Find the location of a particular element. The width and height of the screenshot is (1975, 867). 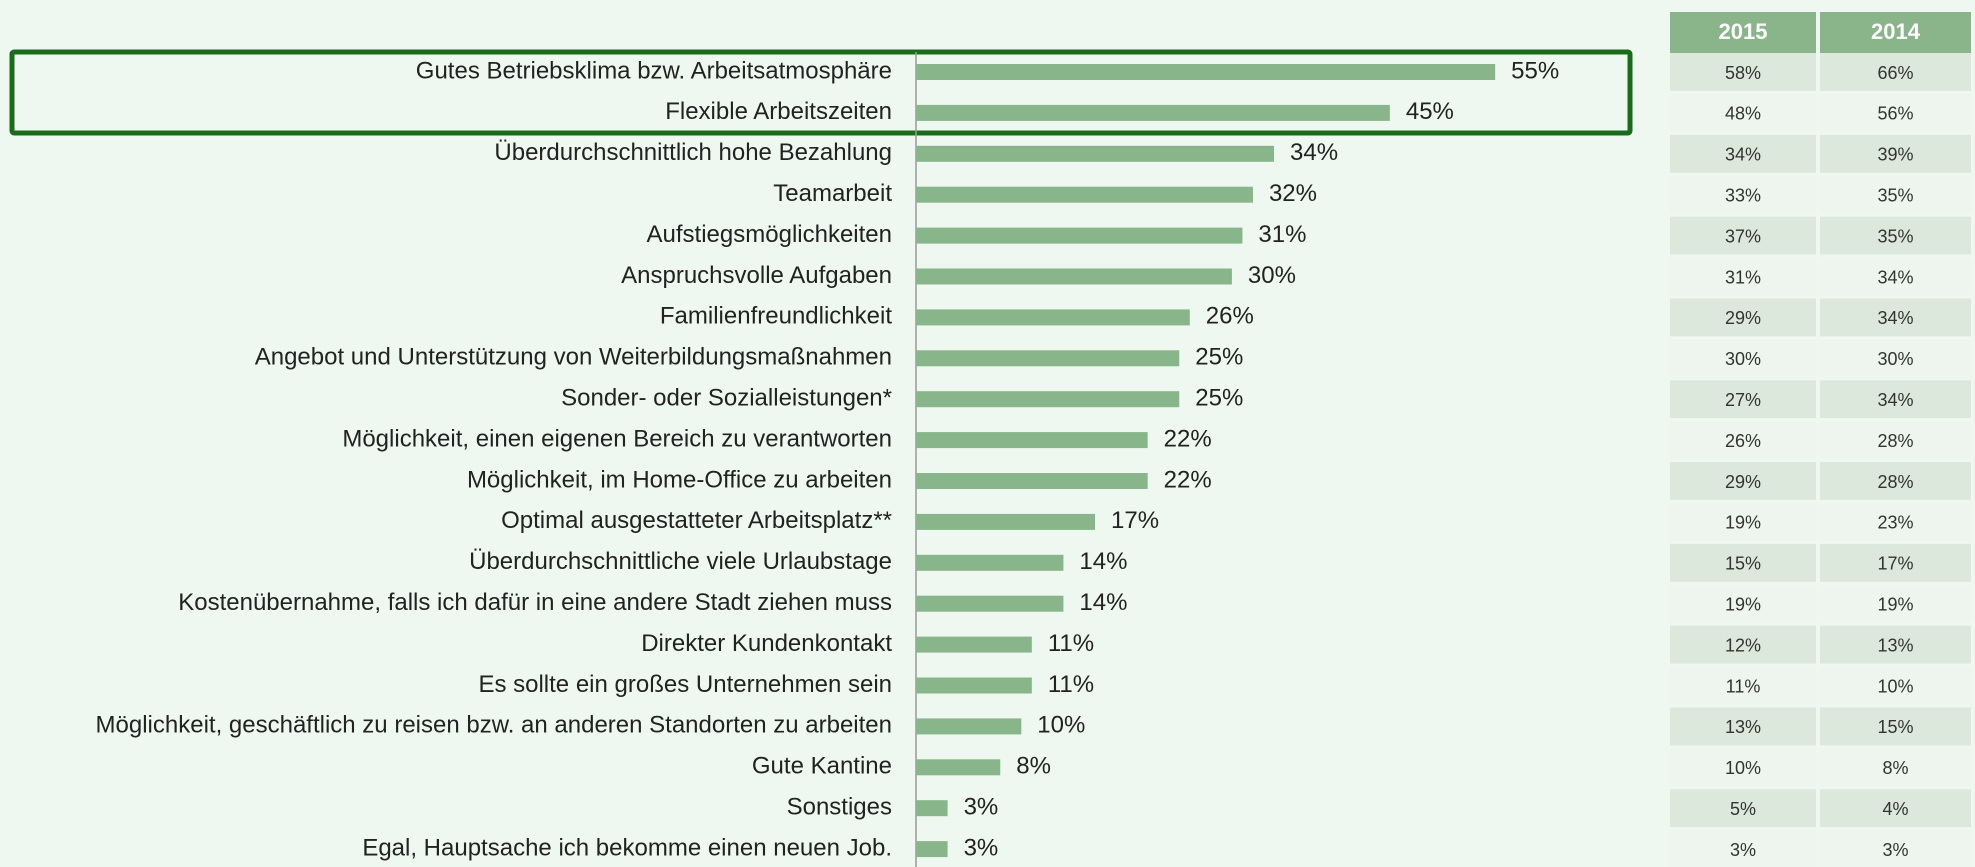

category-label: Sonstiges is located at coordinates (839, 807).